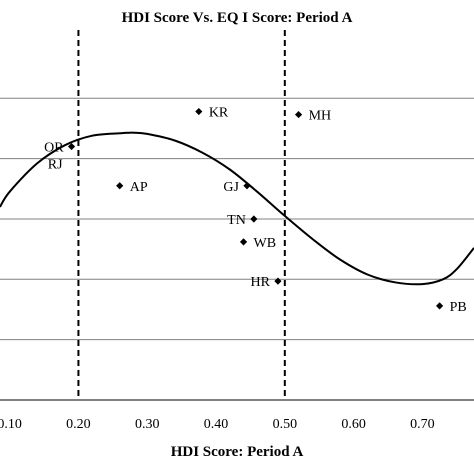 Image resolution: width=474 pixels, height=474 pixels. I want to click on point-gj, so click(247, 186).